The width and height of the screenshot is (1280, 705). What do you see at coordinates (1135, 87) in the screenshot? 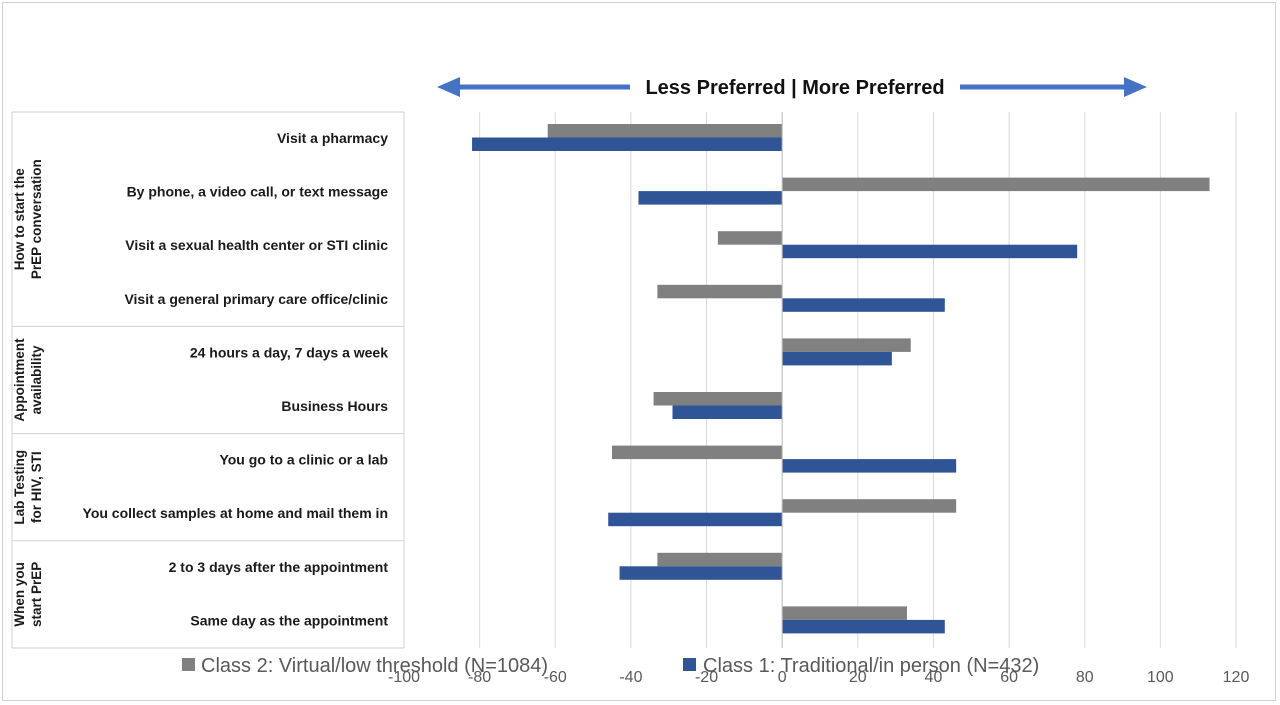
I see `right-arrow-head-icon` at bounding box center [1135, 87].